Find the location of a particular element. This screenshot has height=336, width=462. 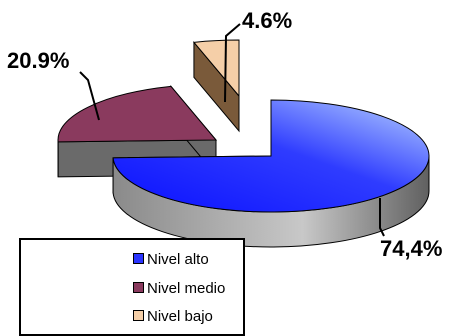

legend-item-nivel-bajo: Nivel bajo is located at coordinates (173, 316).